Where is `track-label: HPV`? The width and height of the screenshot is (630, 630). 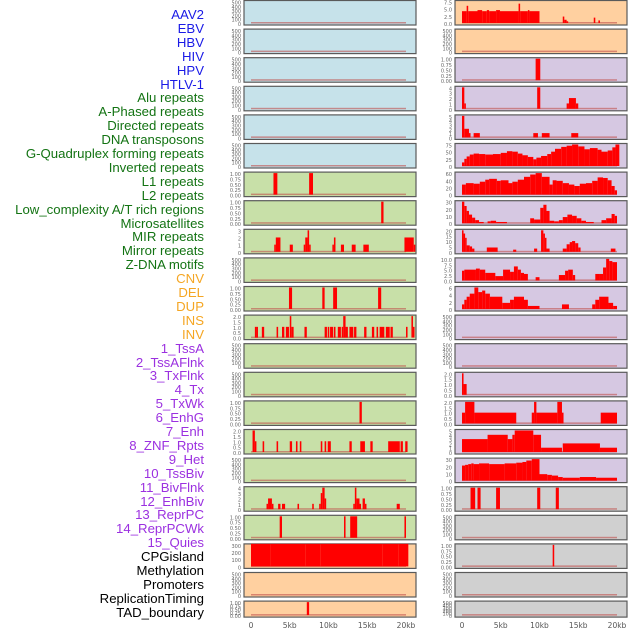 track-label: HPV is located at coordinates (190, 70).